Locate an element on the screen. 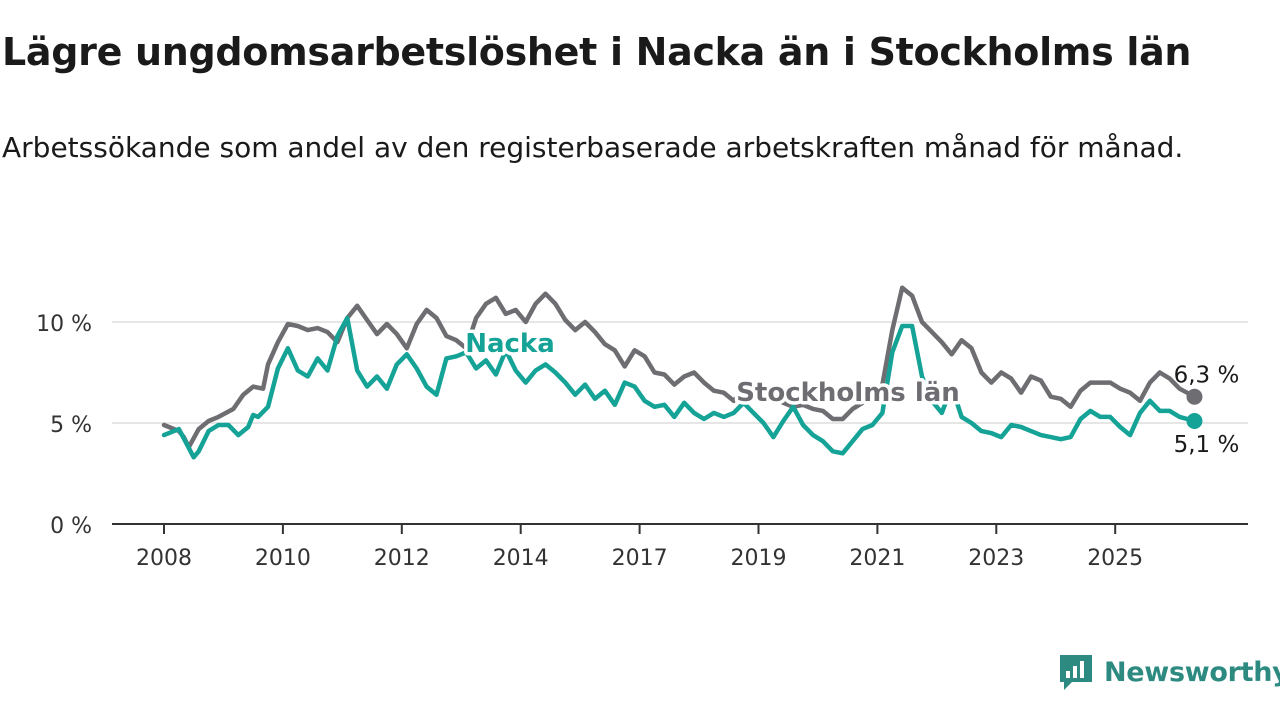 This screenshot has width=1280, height=720. x-tick-label: 2012 is located at coordinates (402, 558).